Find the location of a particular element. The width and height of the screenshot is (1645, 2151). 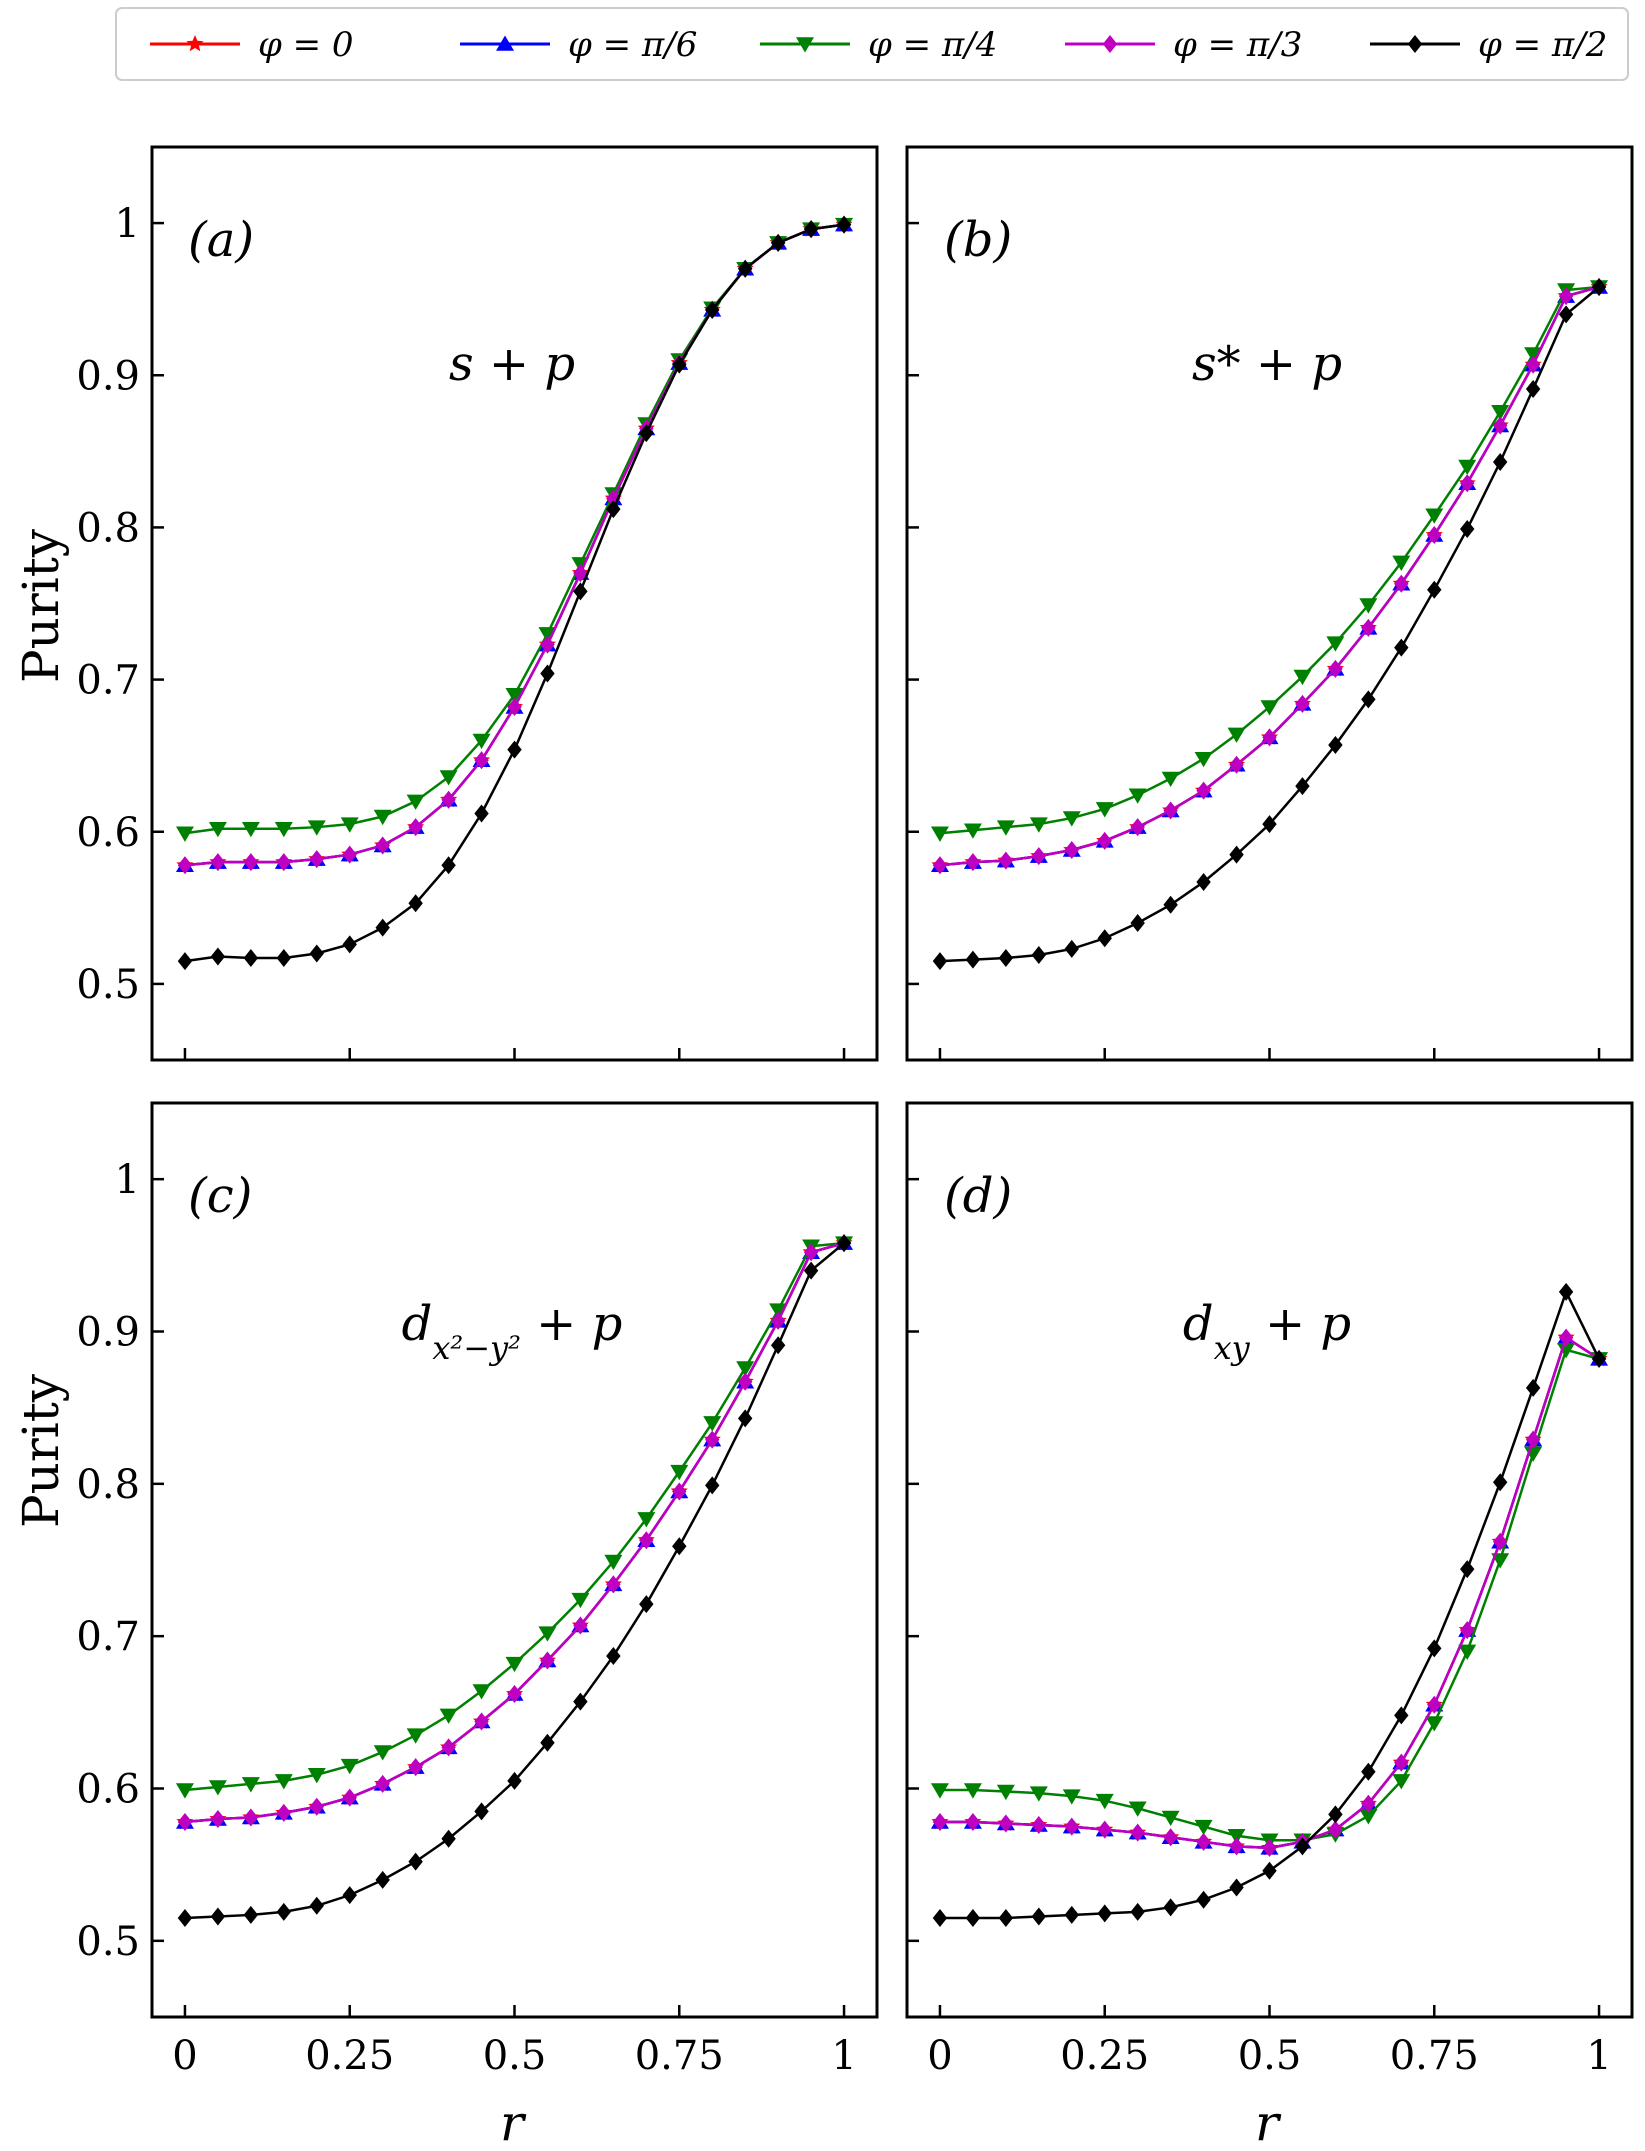

series-star-ff0000 is located at coordinates (514, 544).